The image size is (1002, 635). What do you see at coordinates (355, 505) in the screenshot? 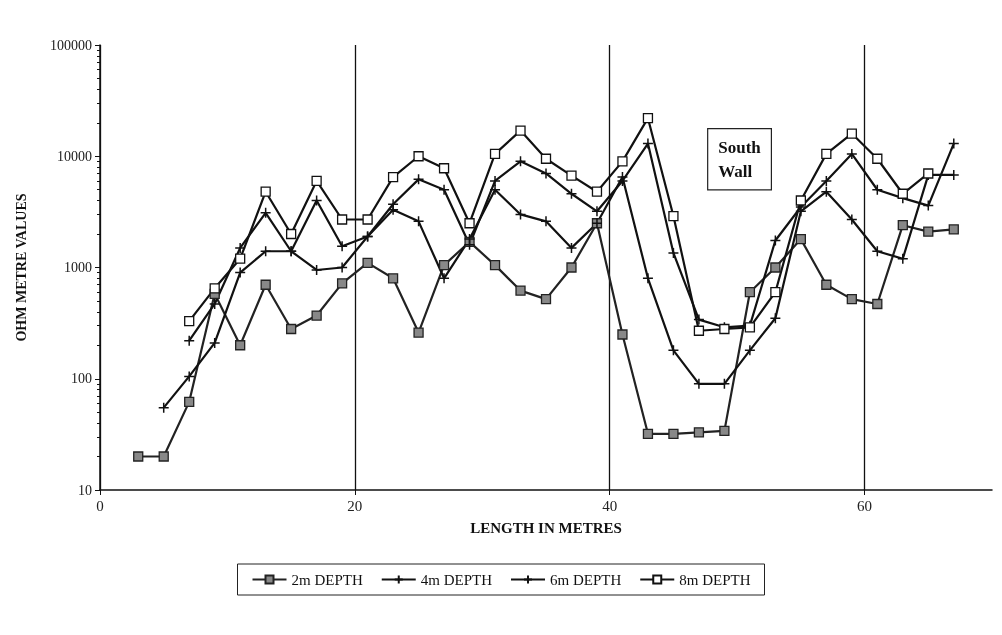
I see `x-tick-label: 20` at bounding box center [355, 505].